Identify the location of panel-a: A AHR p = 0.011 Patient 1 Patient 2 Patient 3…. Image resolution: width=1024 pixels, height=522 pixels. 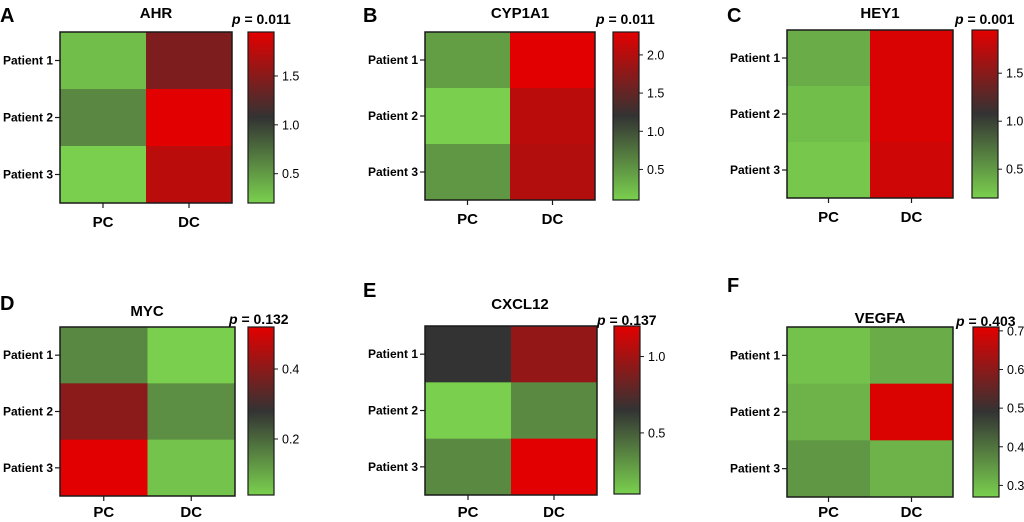
(149, 118).